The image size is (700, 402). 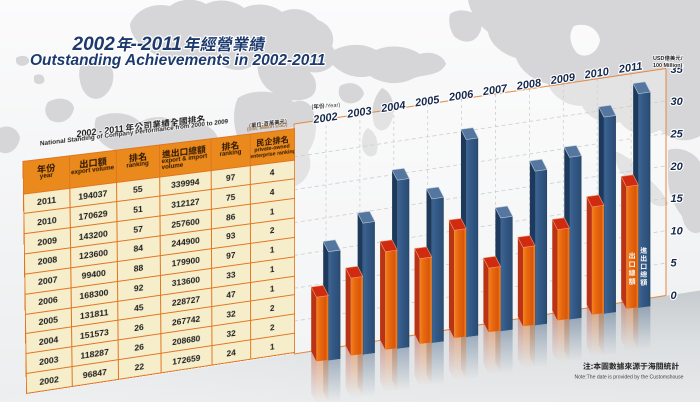 I want to click on svg-text: 20, so click(x=677, y=167).